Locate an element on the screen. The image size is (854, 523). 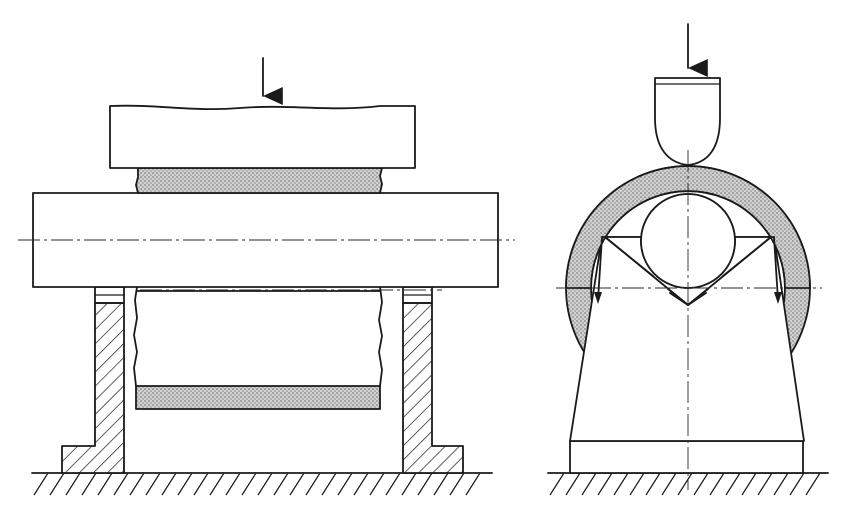
left-support is located at coordinates (93, 388).